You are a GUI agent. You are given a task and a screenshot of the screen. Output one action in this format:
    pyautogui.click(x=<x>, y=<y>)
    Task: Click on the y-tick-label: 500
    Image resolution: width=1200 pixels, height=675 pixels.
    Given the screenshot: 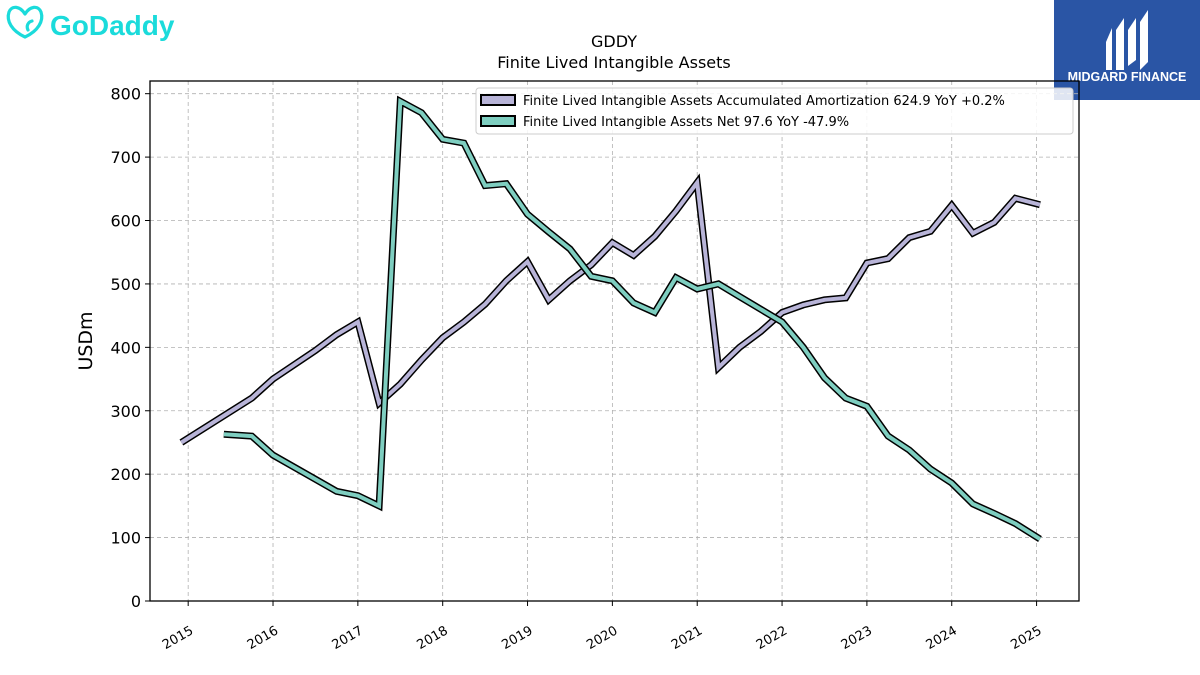 What is the action you would take?
    pyautogui.click(x=125, y=284)
    